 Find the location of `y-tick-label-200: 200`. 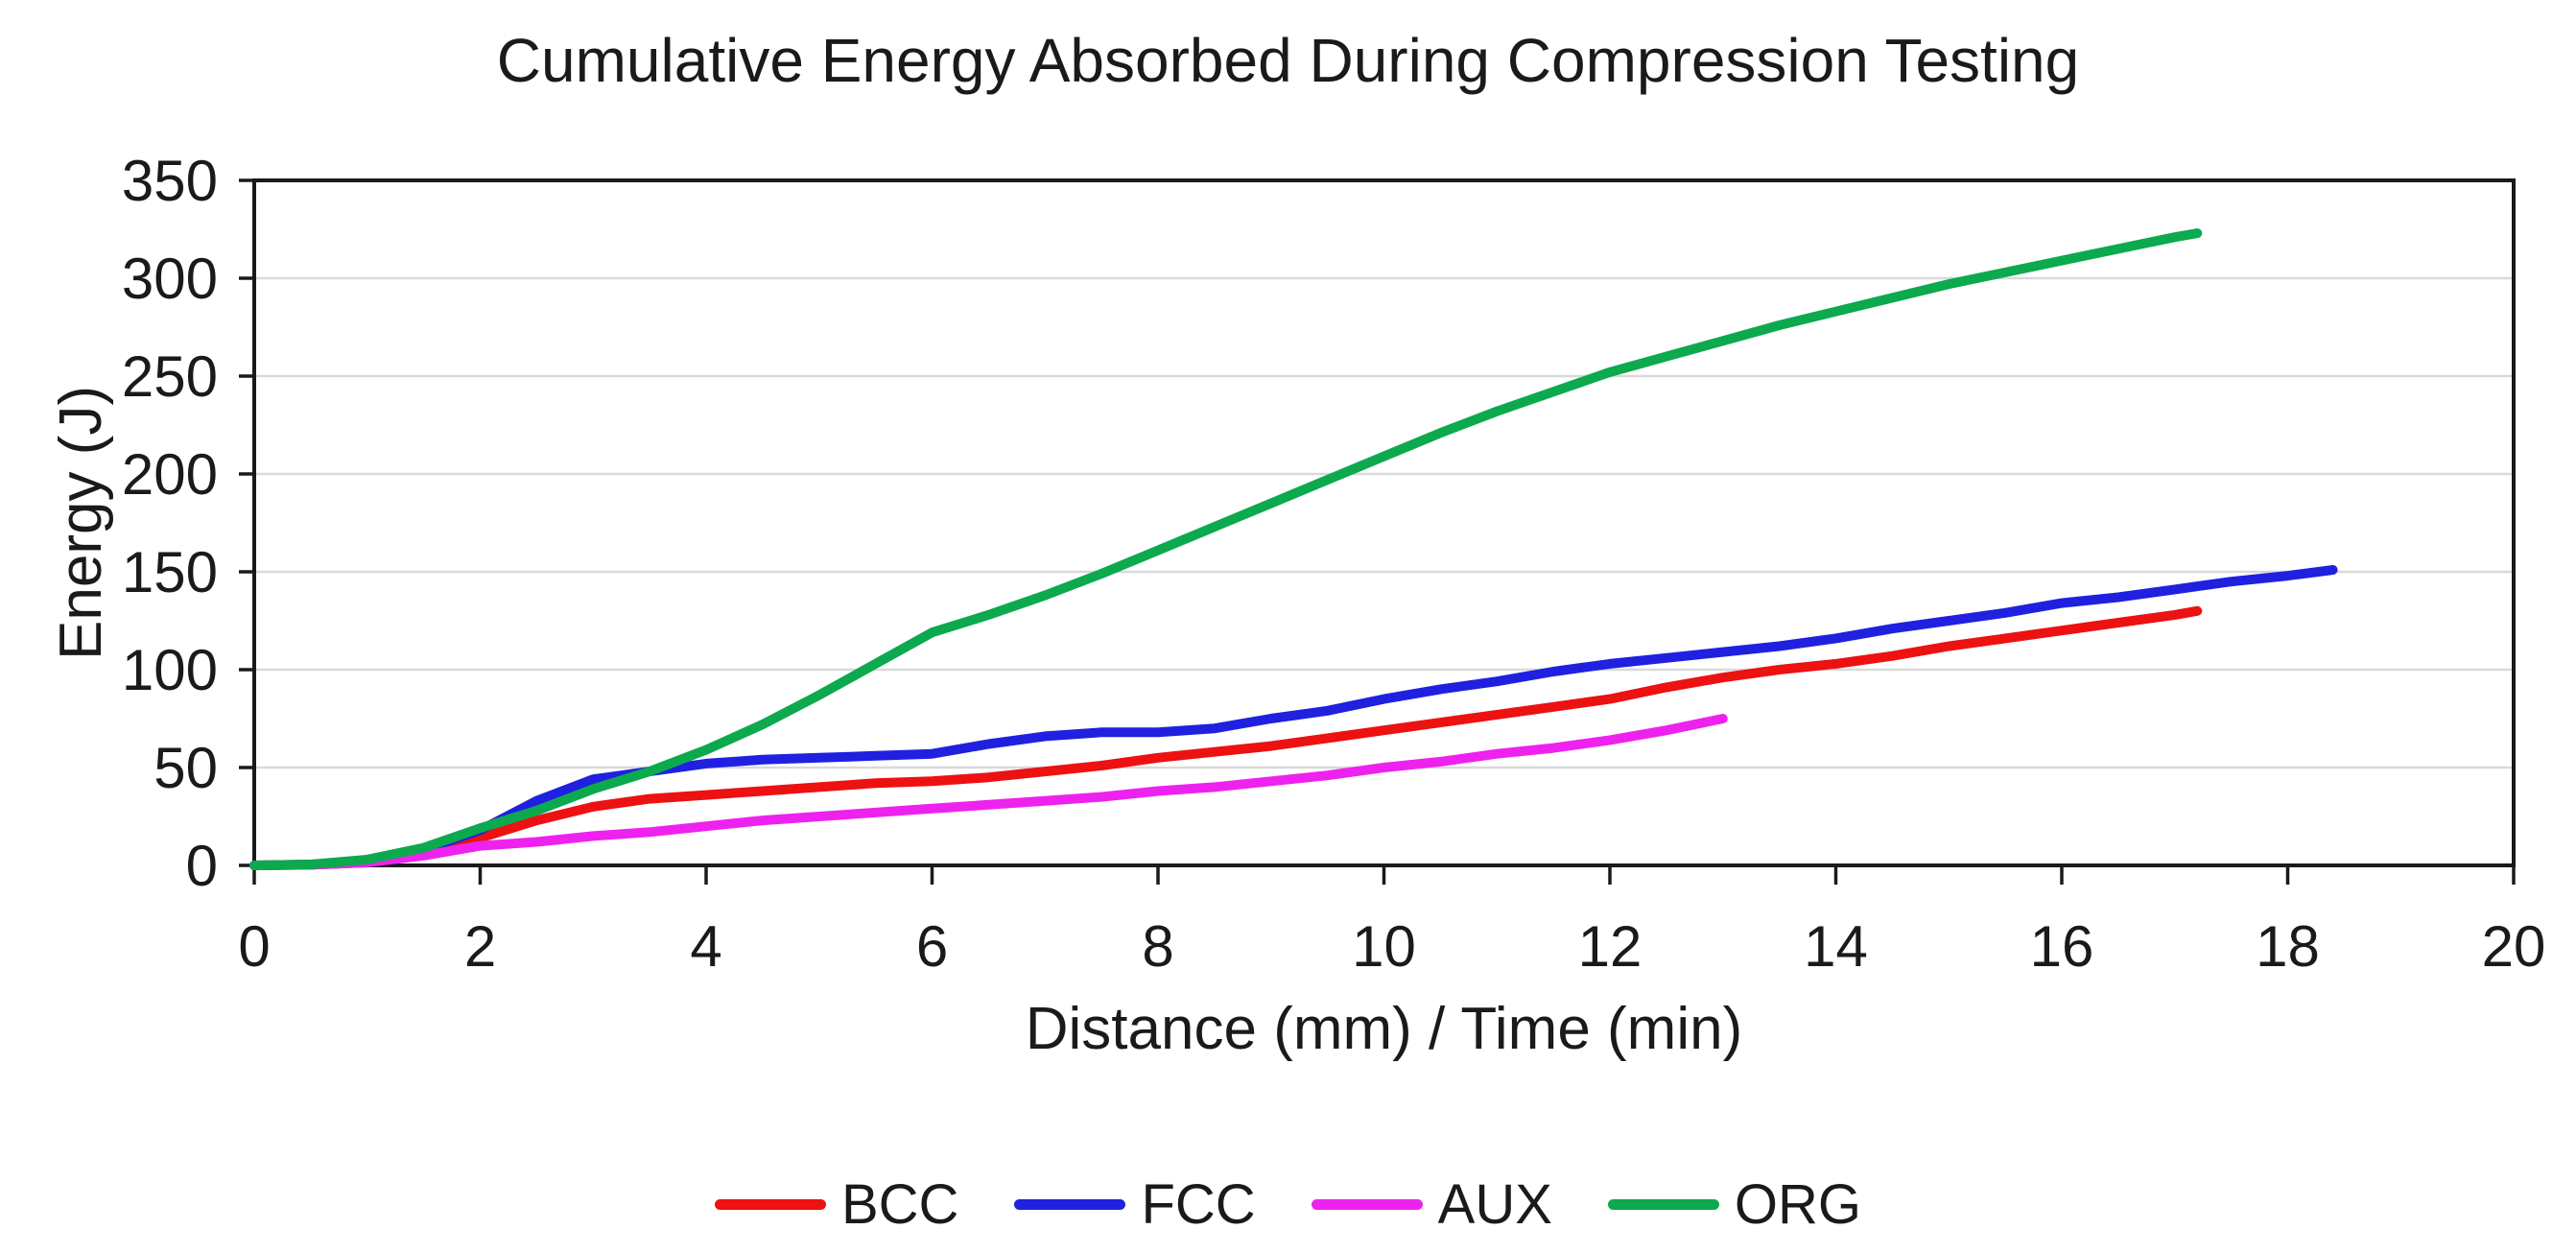

y-tick-label-200: 200 is located at coordinates (170, 474).